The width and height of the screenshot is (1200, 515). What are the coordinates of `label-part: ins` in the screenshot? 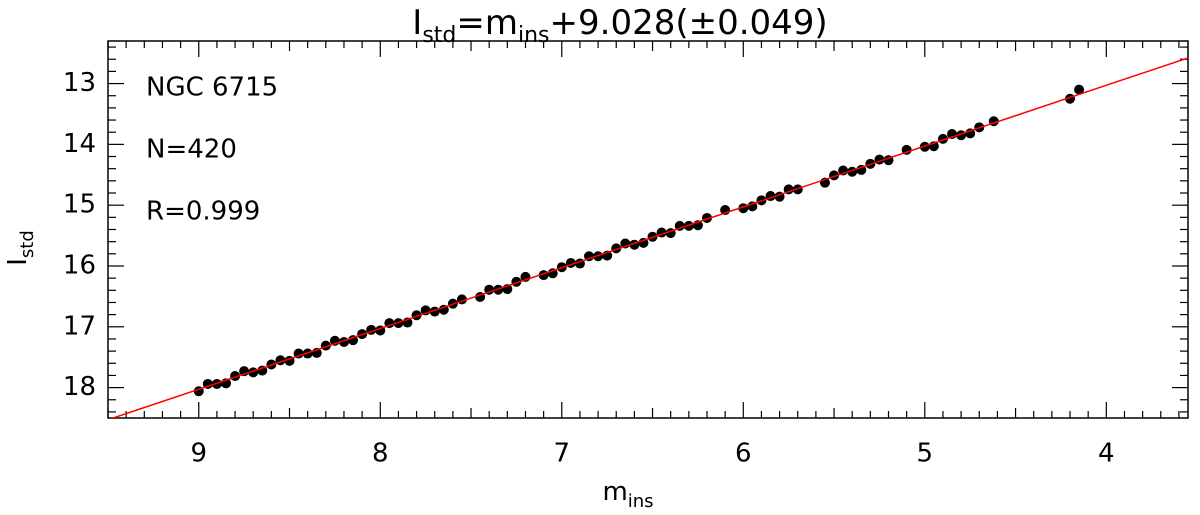 It's located at (641, 501).